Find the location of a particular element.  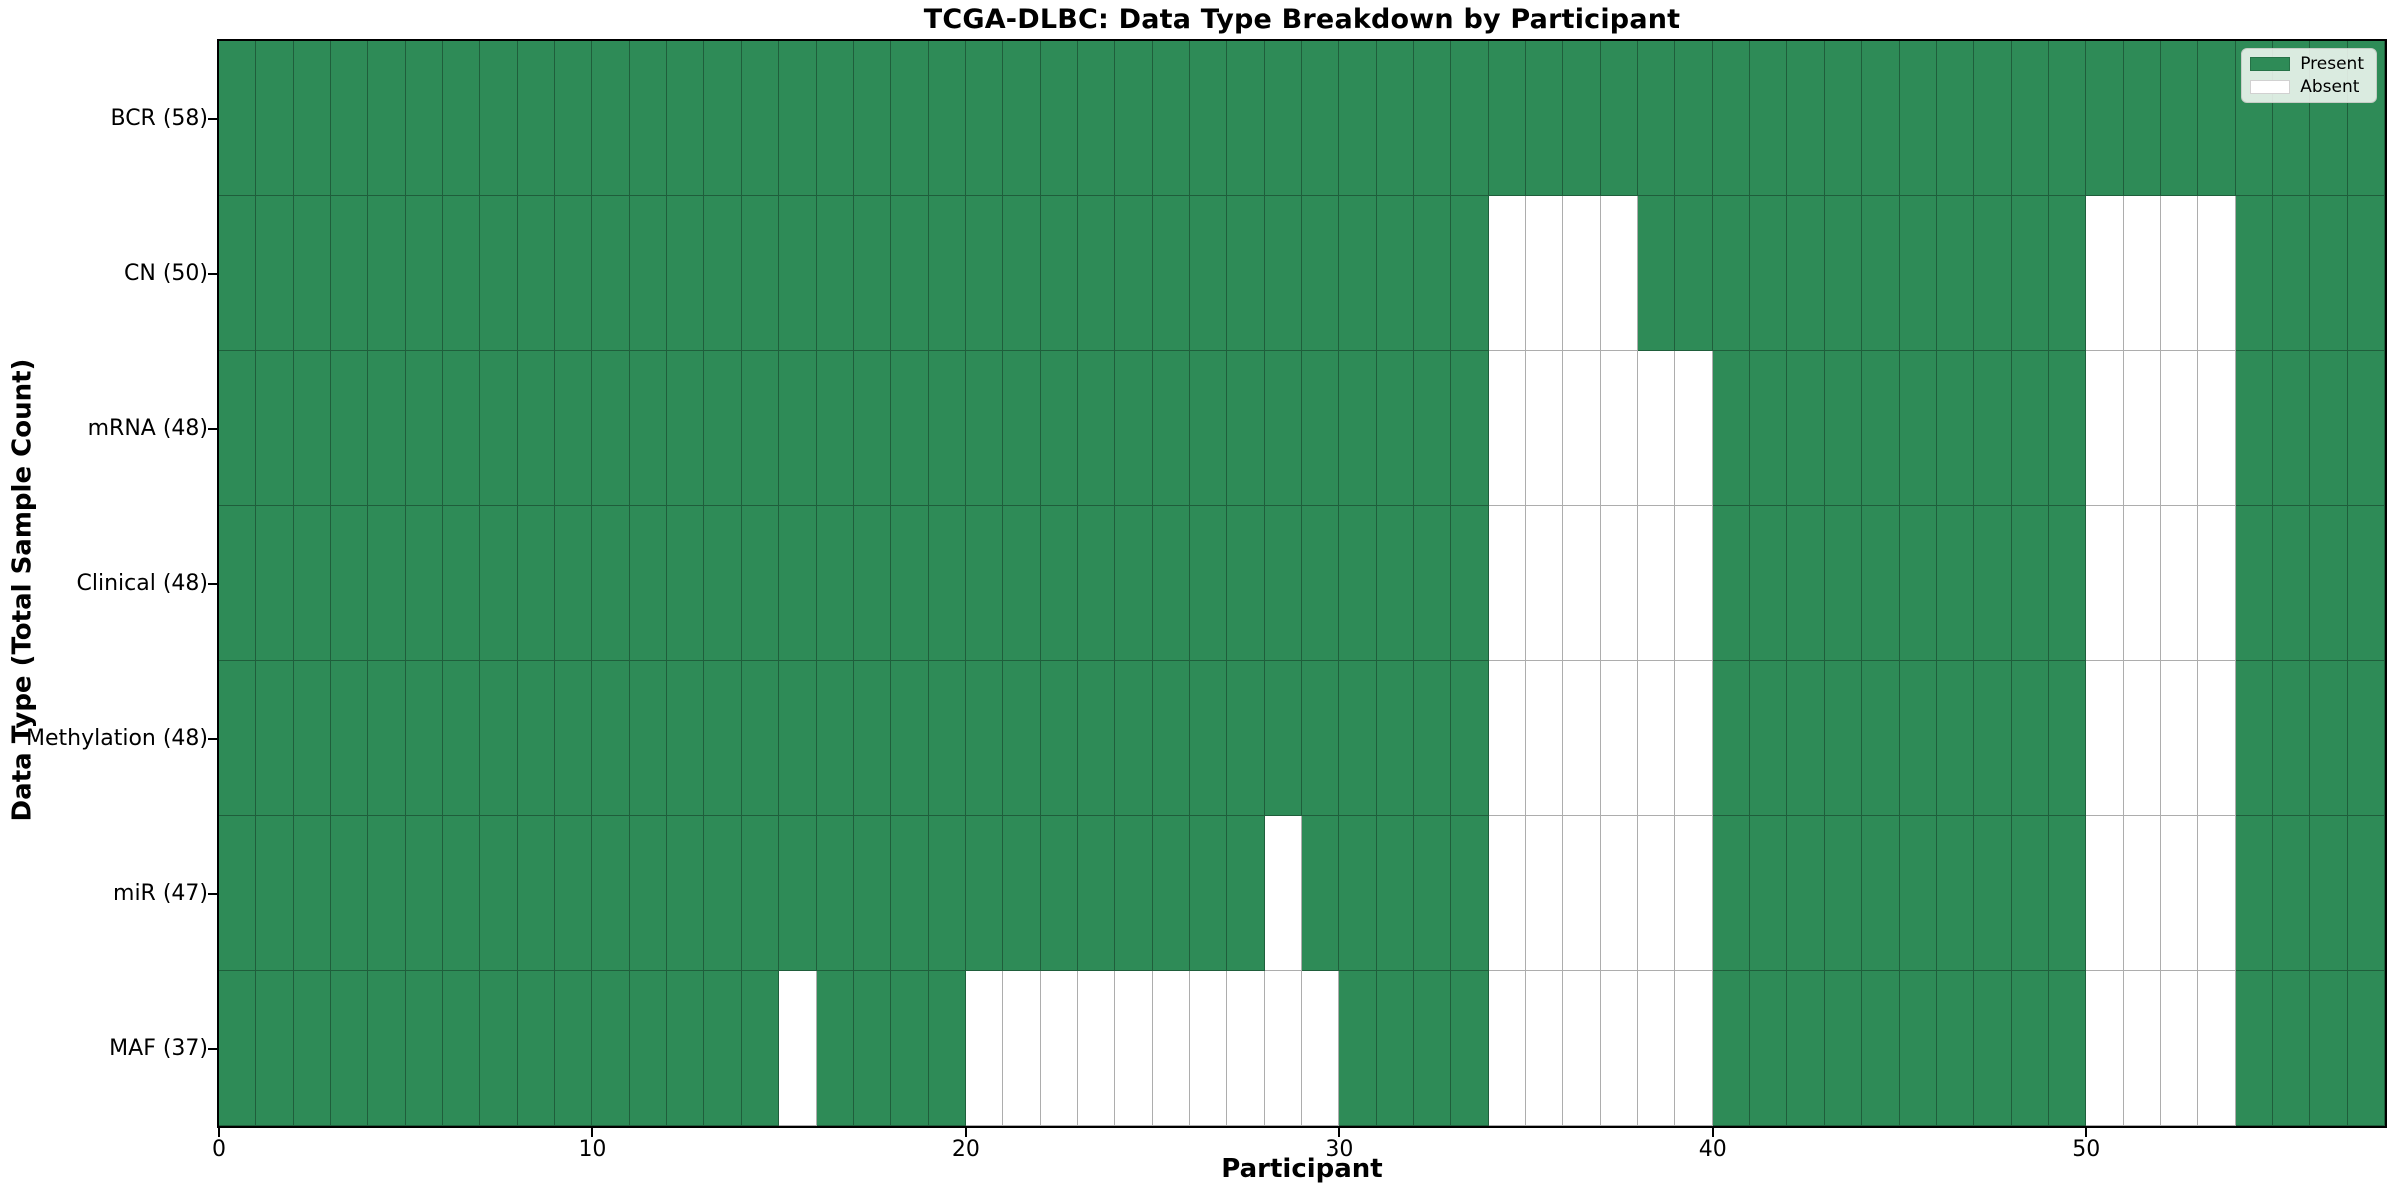

legend-item-absent: Absent is located at coordinates (2307, 87).